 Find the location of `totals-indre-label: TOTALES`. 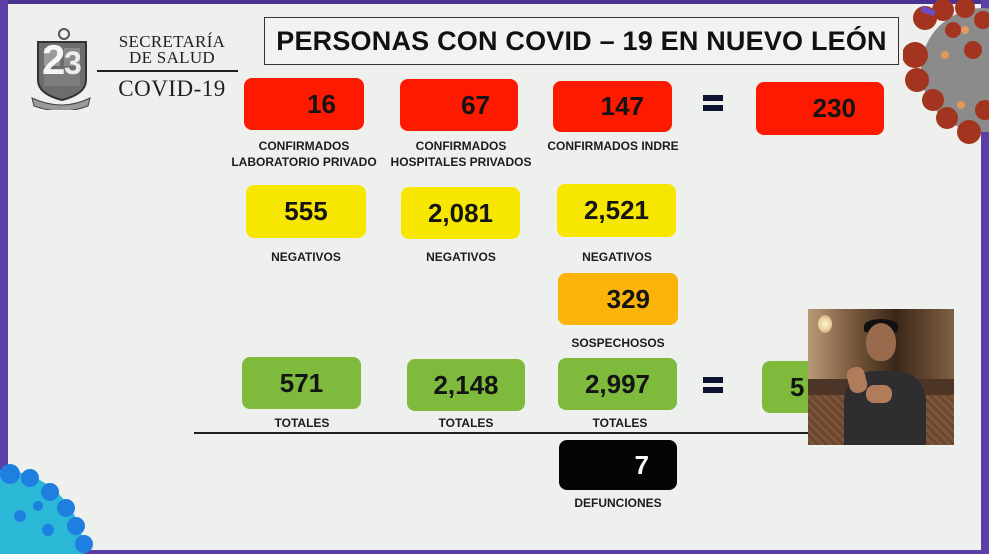

totals-indre-label: TOTALES is located at coordinates (620, 423).